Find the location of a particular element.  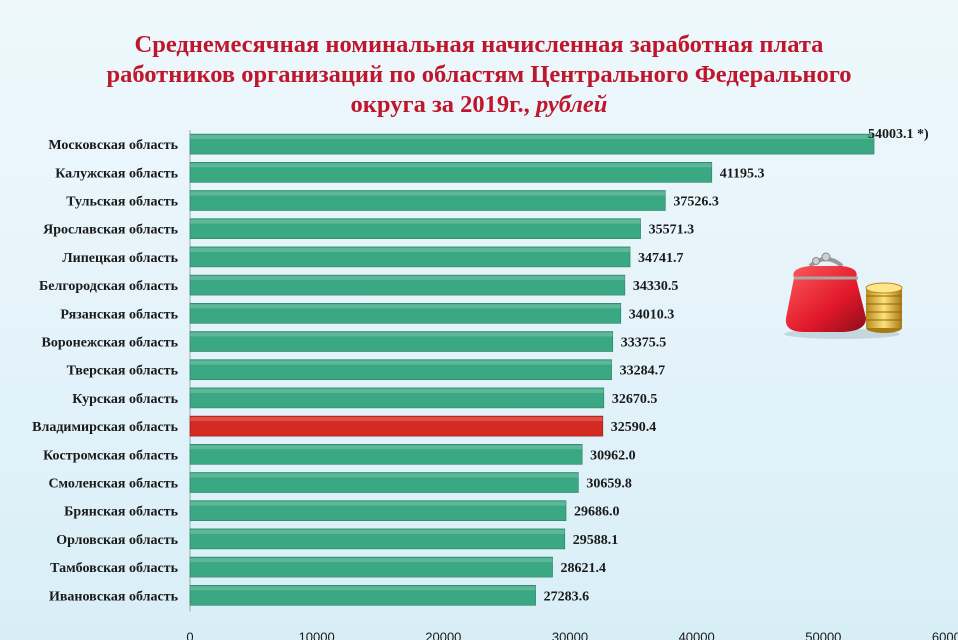

category-label: Брянская область is located at coordinates (121, 512).